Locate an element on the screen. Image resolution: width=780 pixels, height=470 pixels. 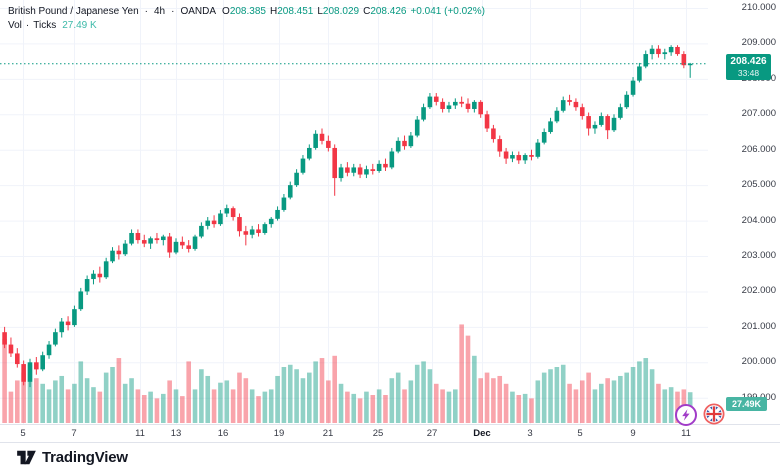
low-value: 208.029 is located at coordinates (341, 11).